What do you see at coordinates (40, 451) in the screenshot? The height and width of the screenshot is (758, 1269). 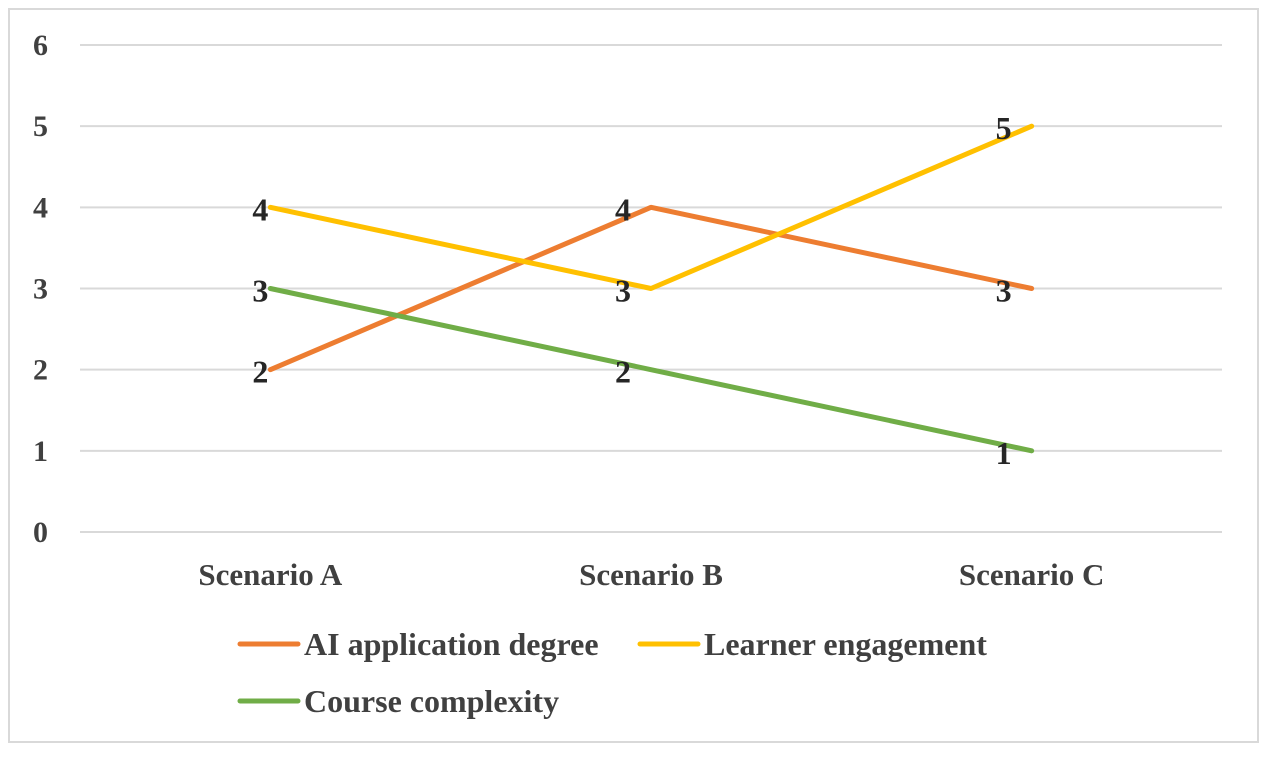 I see `y-tick-label: 1` at bounding box center [40, 451].